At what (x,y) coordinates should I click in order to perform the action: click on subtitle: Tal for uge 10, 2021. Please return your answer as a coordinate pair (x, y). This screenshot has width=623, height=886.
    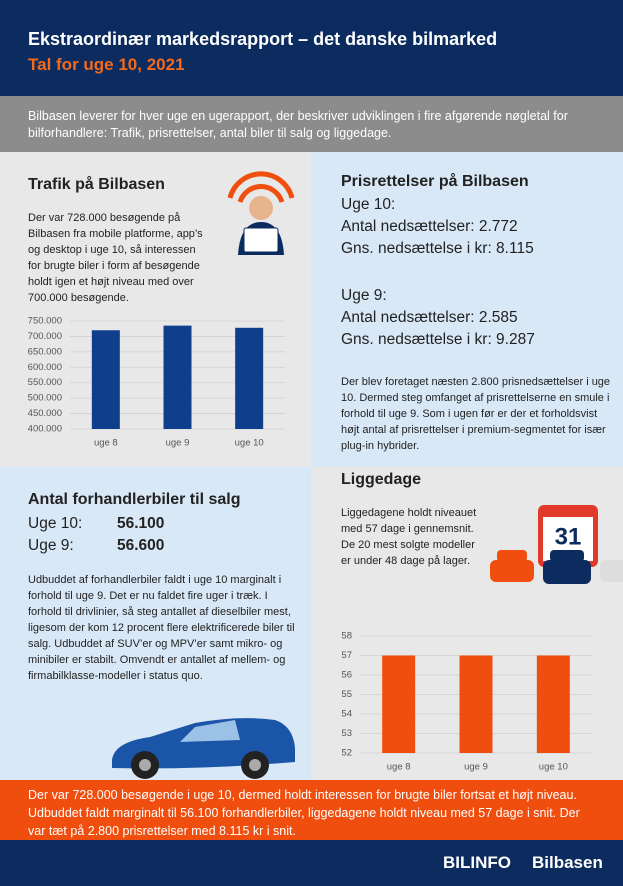
    Looking at the image, I should click on (106, 64).